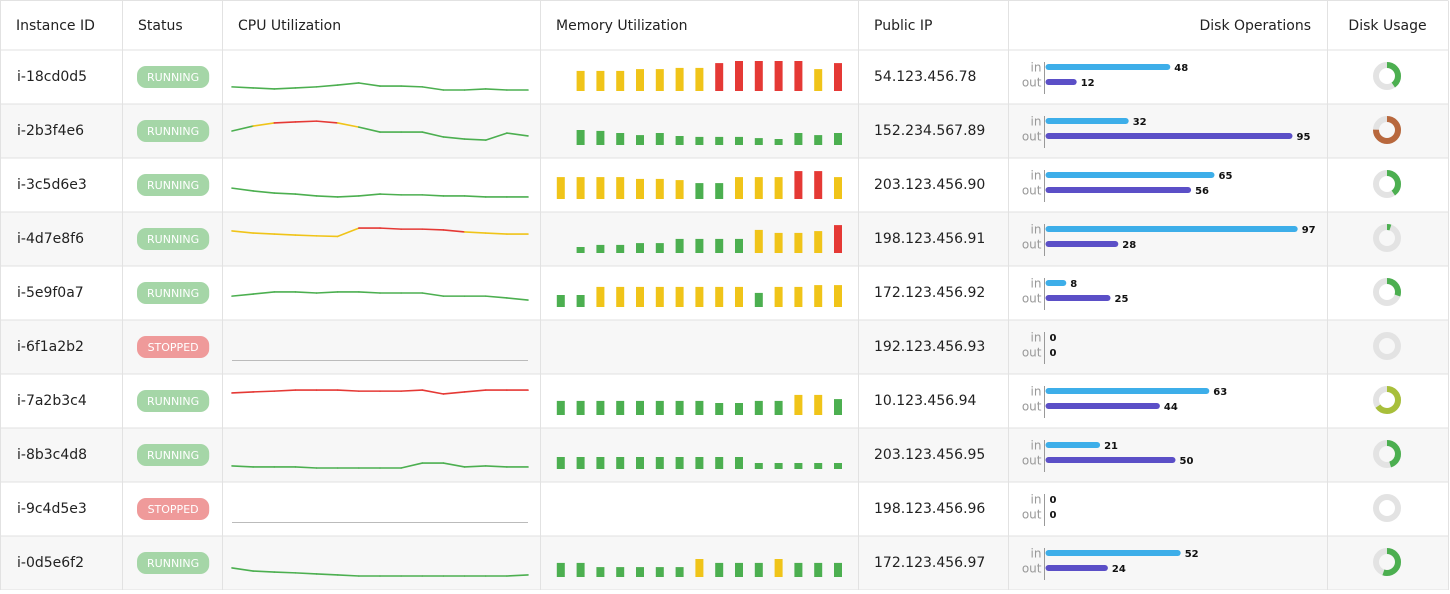 Image resolution: width=1450 pixels, height=594 pixels. I want to click on status-label: RUNNING, so click(173, 239).